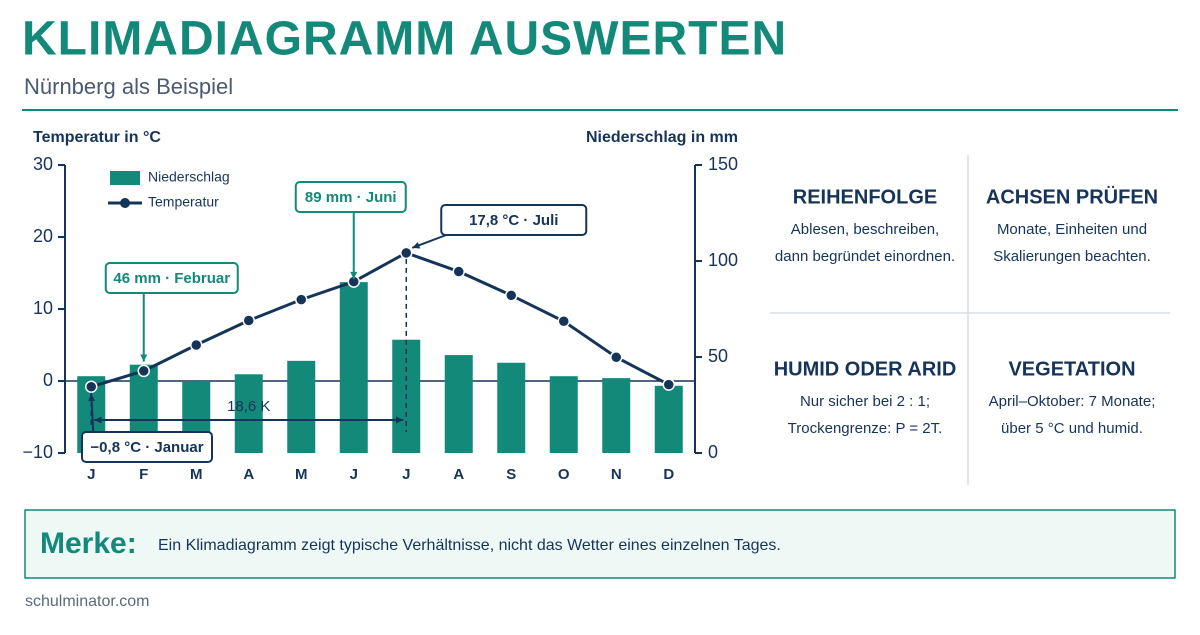 The width and height of the screenshot is (1200, 635). What do you see at coordinates (43, 164) in the screenshot?
I see `y-tick-label: 30` at bounding box center [43, 164].